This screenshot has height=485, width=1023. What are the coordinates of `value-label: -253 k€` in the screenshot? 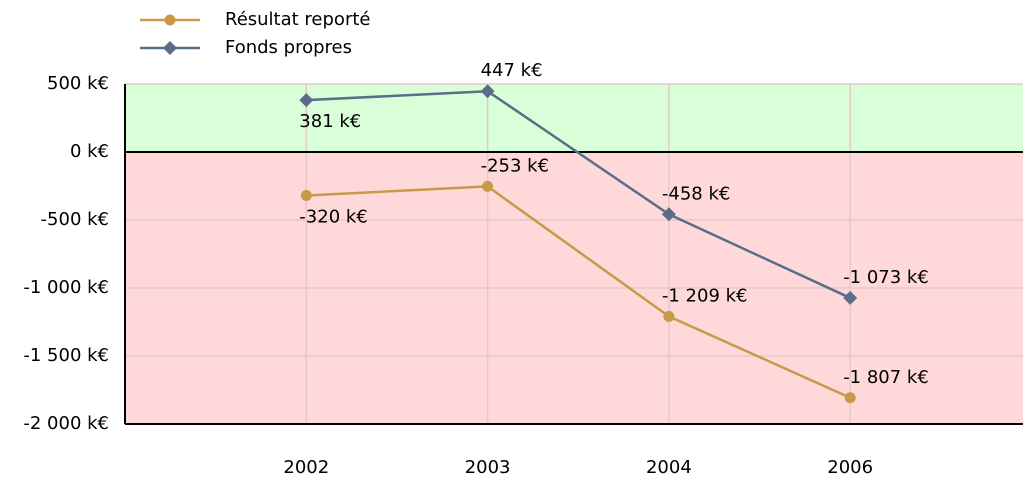 It's located at (515, 165).